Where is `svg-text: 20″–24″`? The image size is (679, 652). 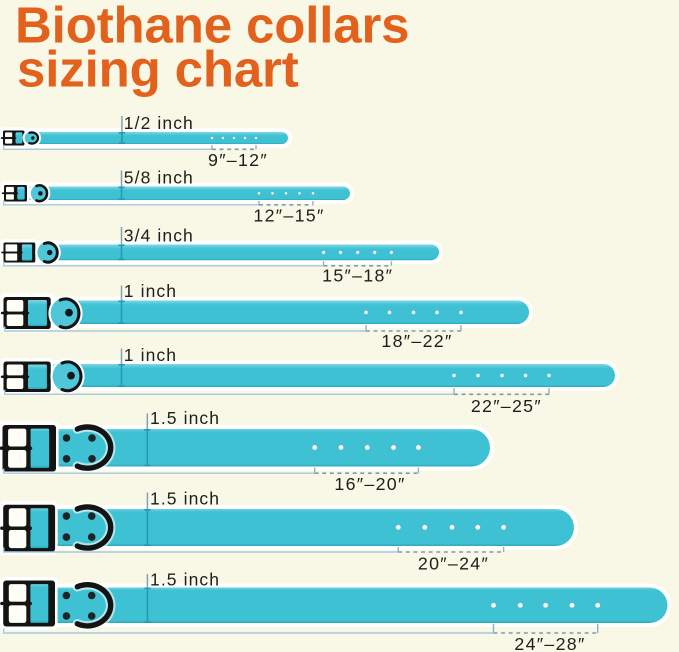 svg-text: 20″–24″ is located at coordinates (453, 564).